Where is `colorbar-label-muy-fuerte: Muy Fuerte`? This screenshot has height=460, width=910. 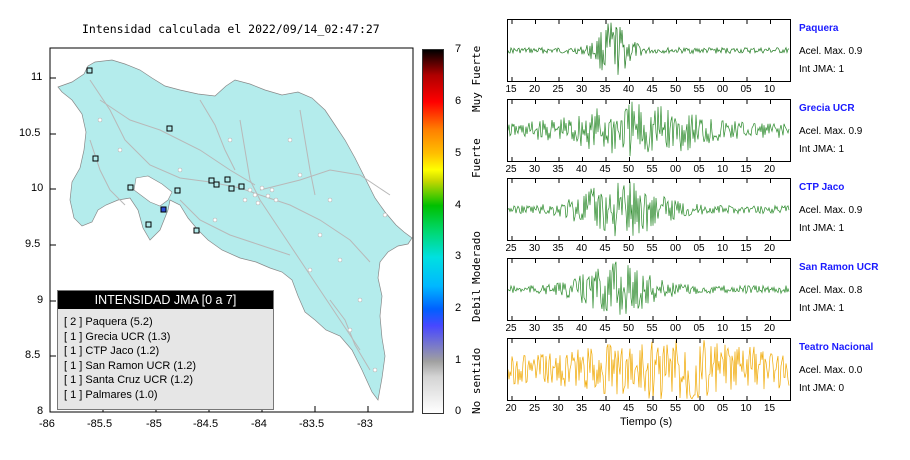 colorbar-label-muy-fuerte: Muy Fuerte is located at coordinates (476, 78).